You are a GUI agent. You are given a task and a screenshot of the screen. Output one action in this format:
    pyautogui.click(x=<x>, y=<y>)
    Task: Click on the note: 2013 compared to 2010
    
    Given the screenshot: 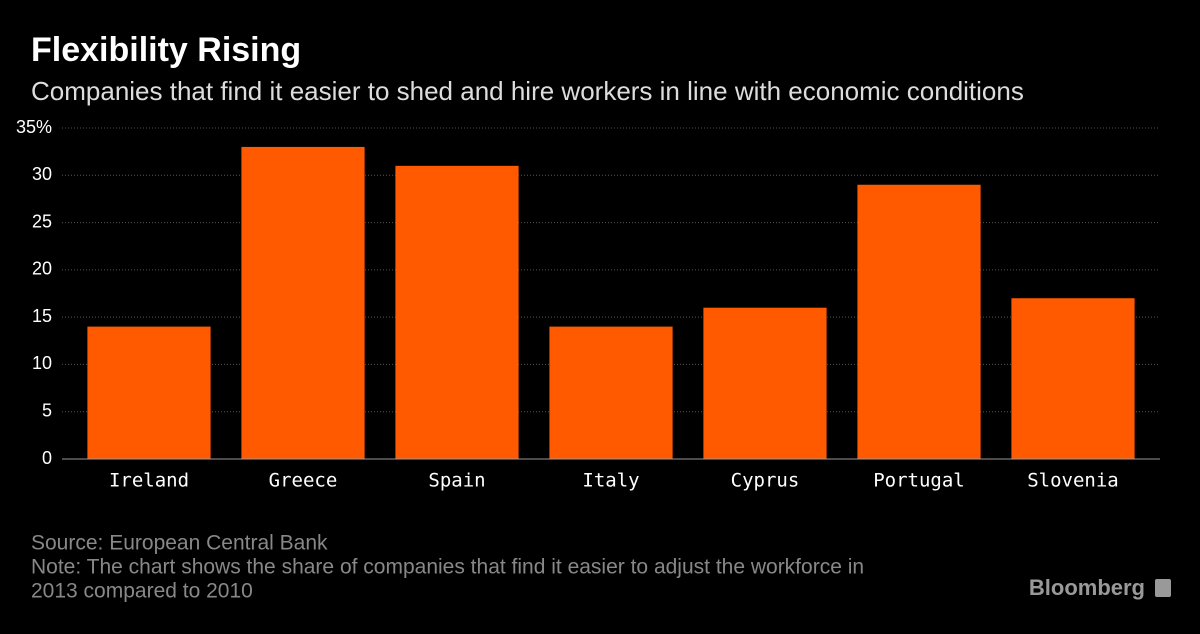 What is the action you would take?
    pyautogui.click(x=142, y=591)
    